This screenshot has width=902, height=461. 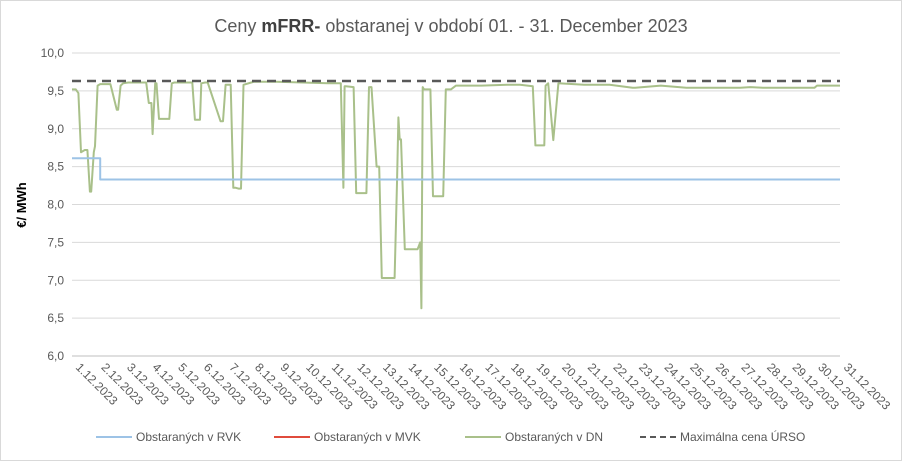 What do you see at coordinates (55, 318) in the screenshot?
I see `y-tick-label: 6,5` at bounding box center [55, 318].